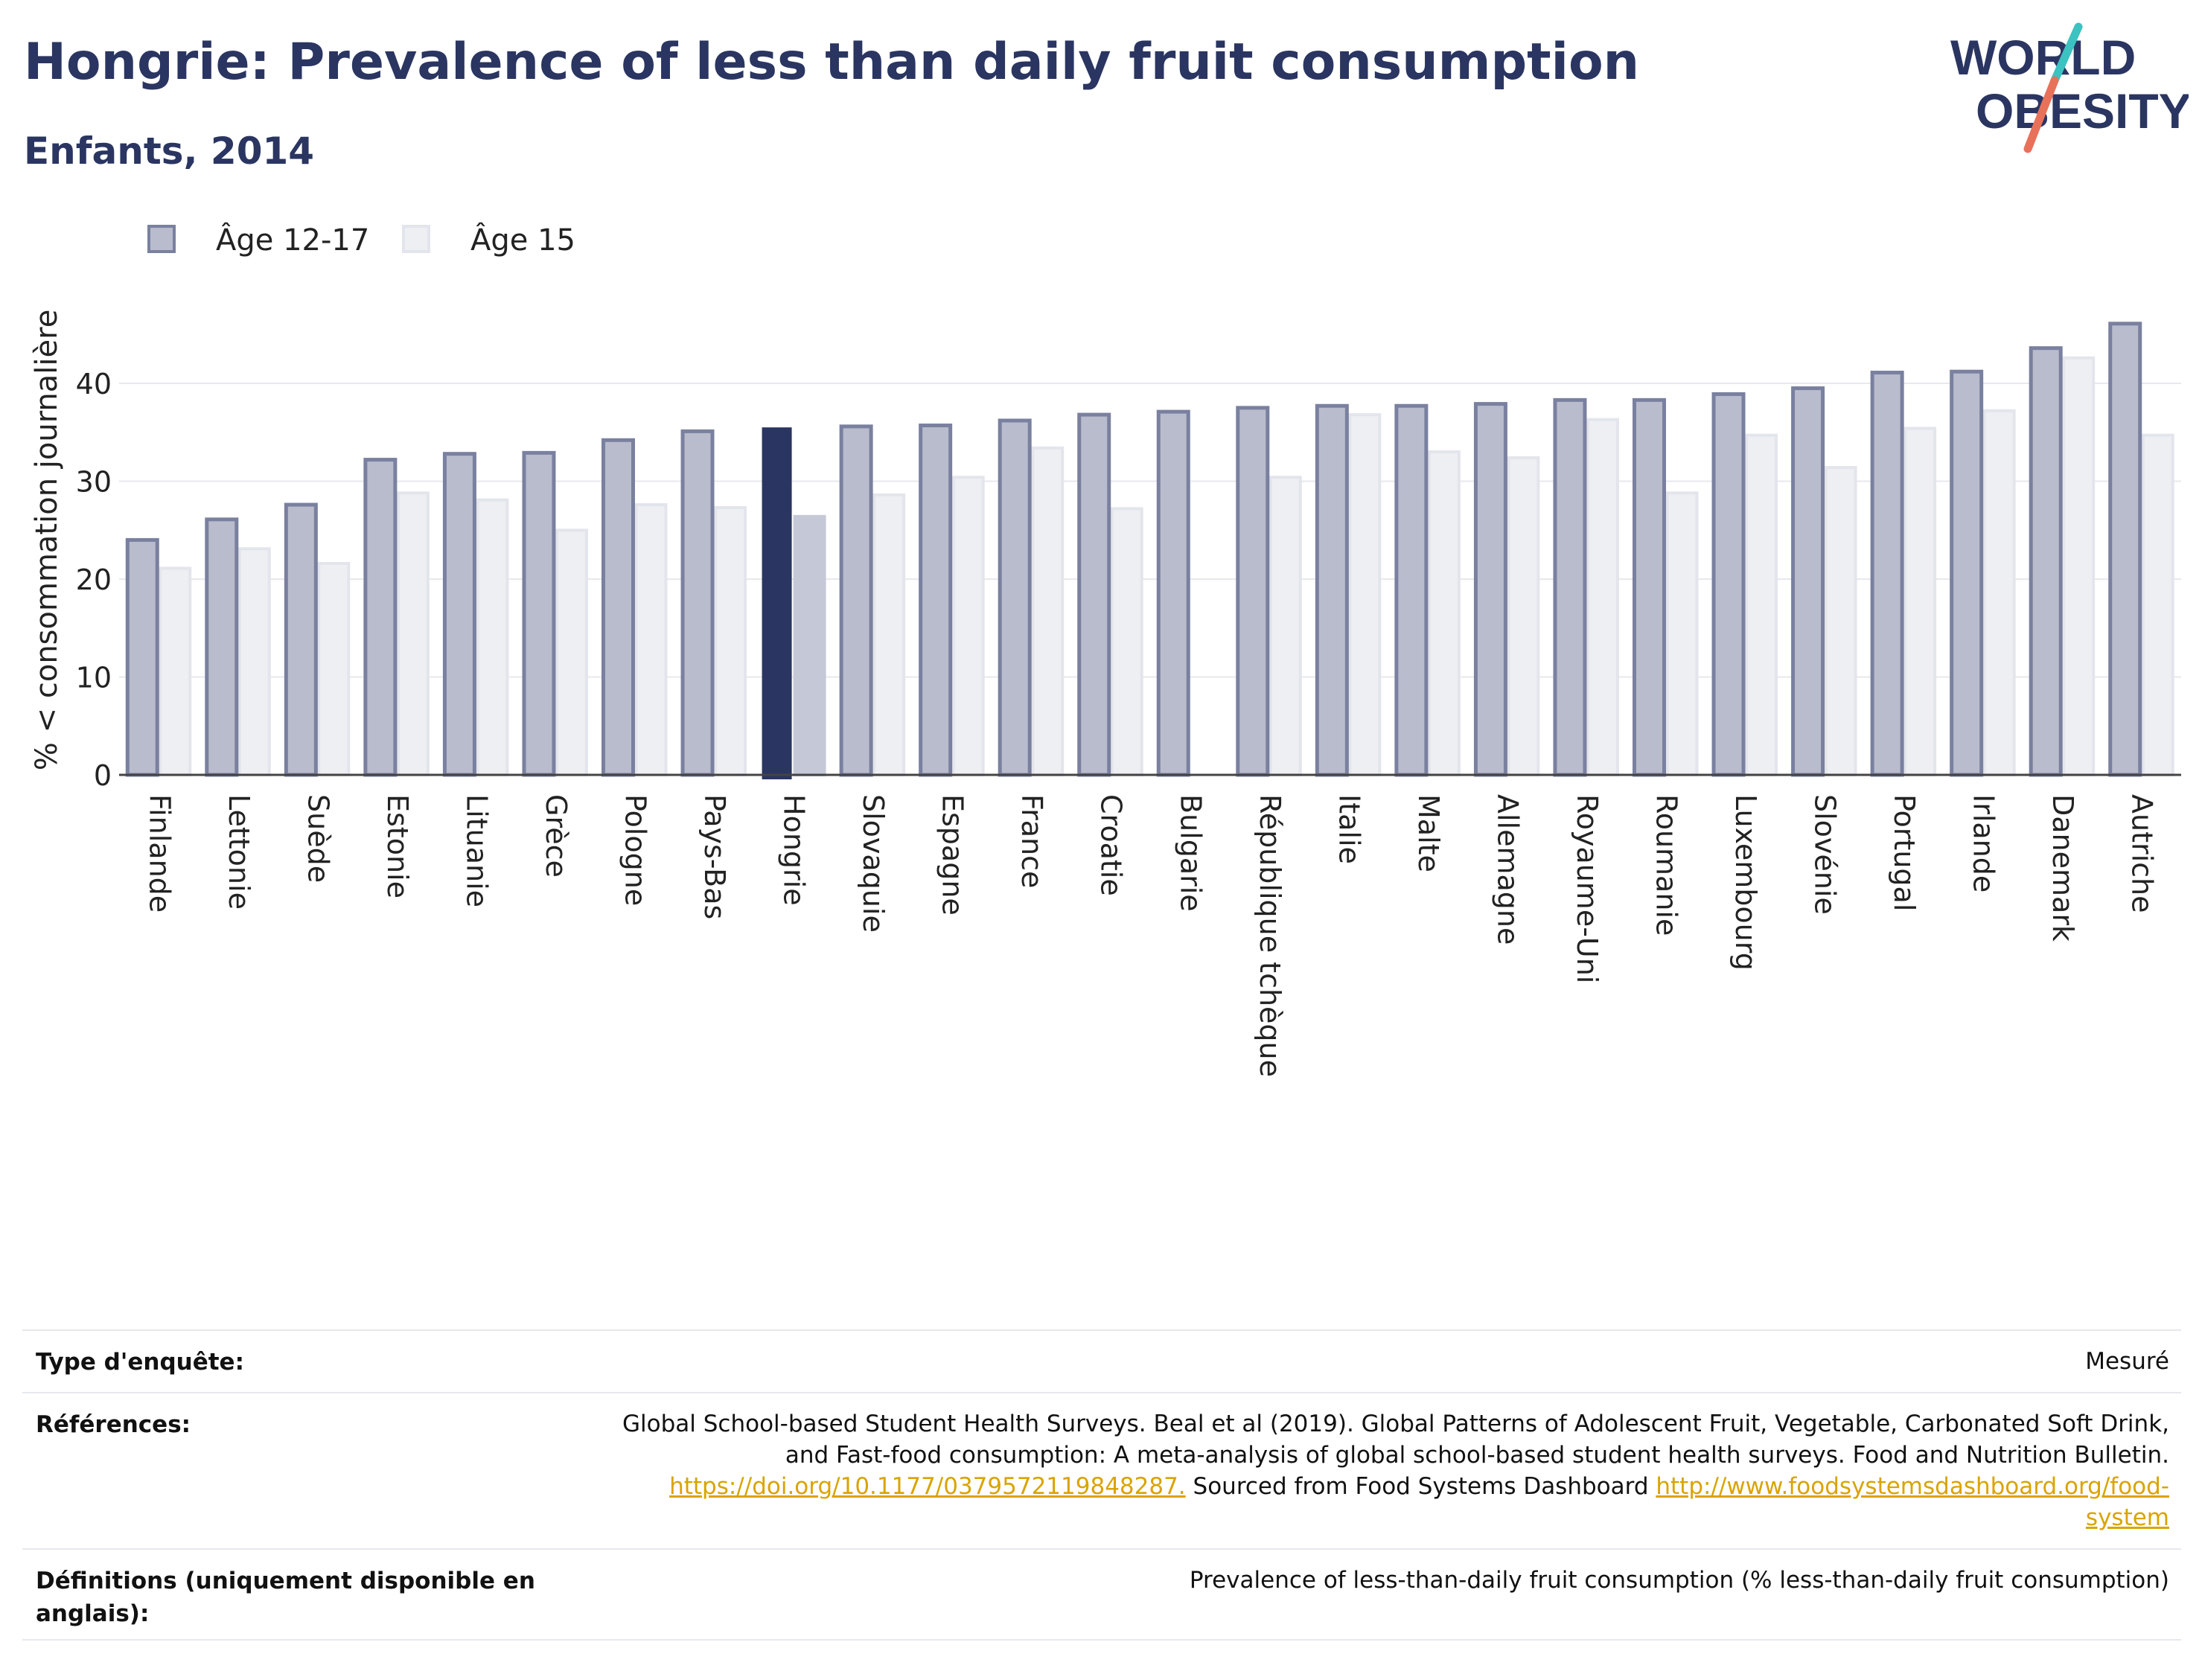  What do you see at coordinates (1395, 1517) in the screenshot?
I see `references-line-4: system` at bounding box center [1395, 1517].